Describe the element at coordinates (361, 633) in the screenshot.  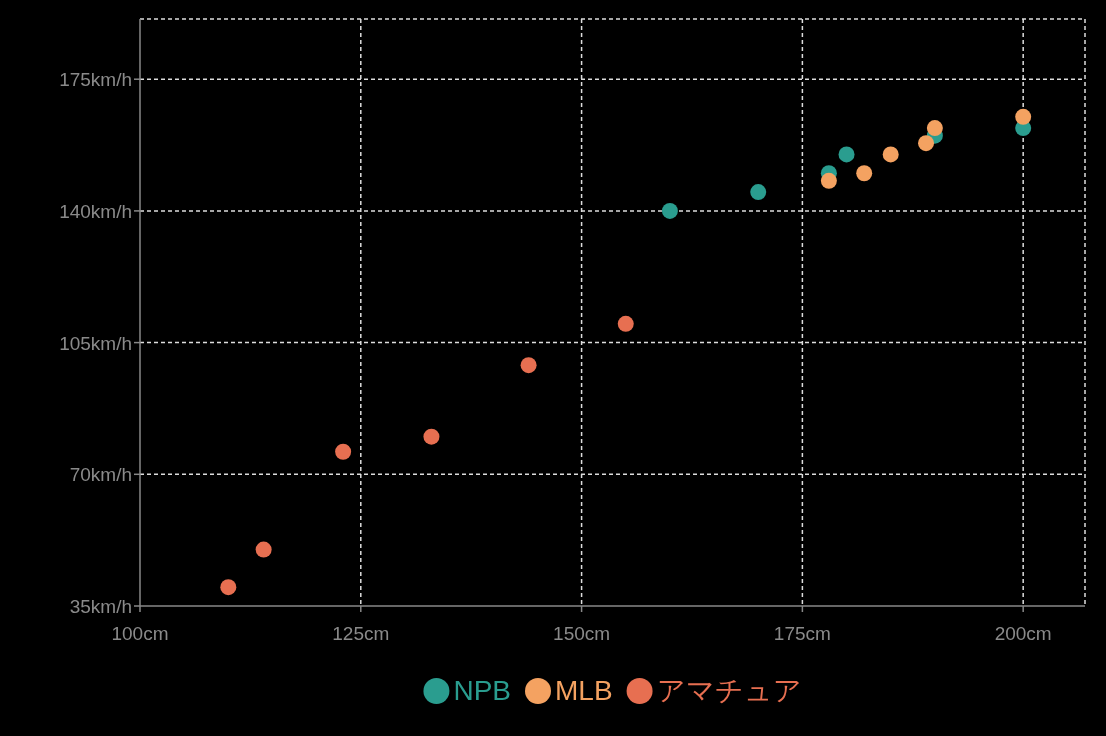
I see `x-tick-label: 125cm` at that location.